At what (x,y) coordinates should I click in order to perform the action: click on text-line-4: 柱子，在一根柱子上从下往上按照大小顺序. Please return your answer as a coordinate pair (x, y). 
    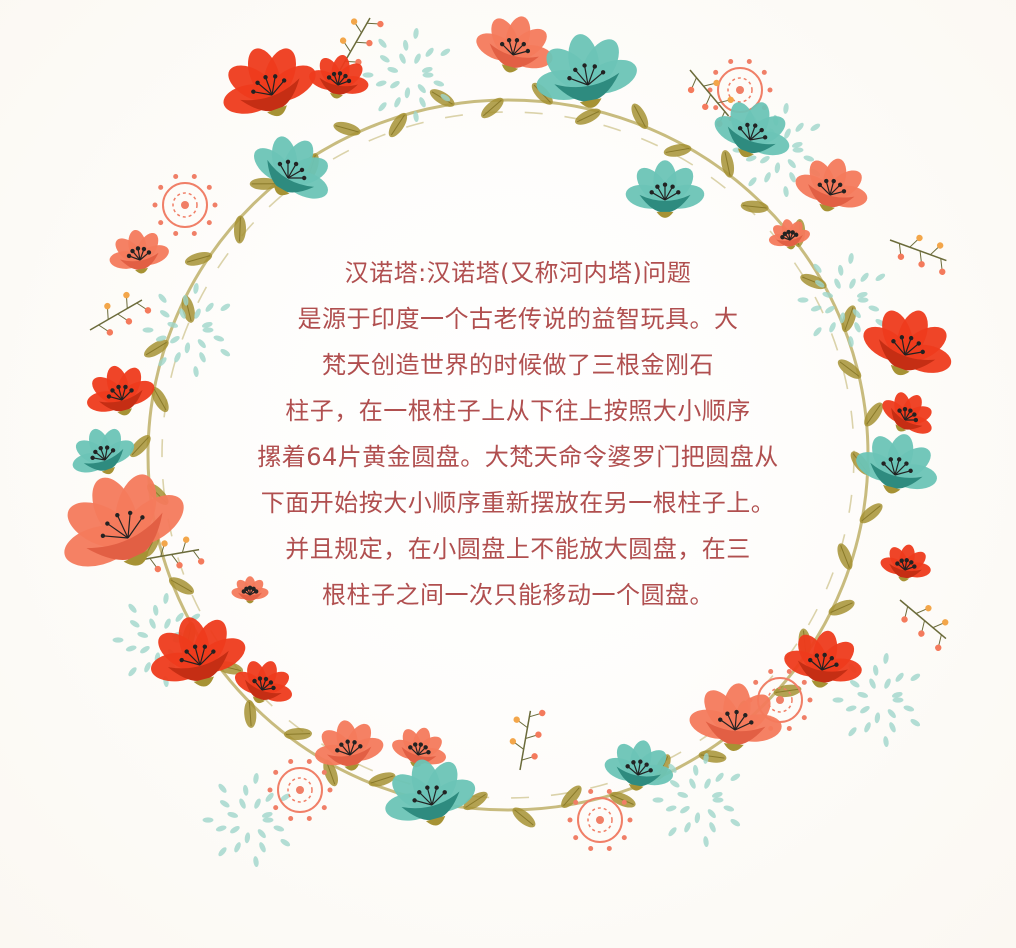
    Looking at the image, I should click on (518, 411).